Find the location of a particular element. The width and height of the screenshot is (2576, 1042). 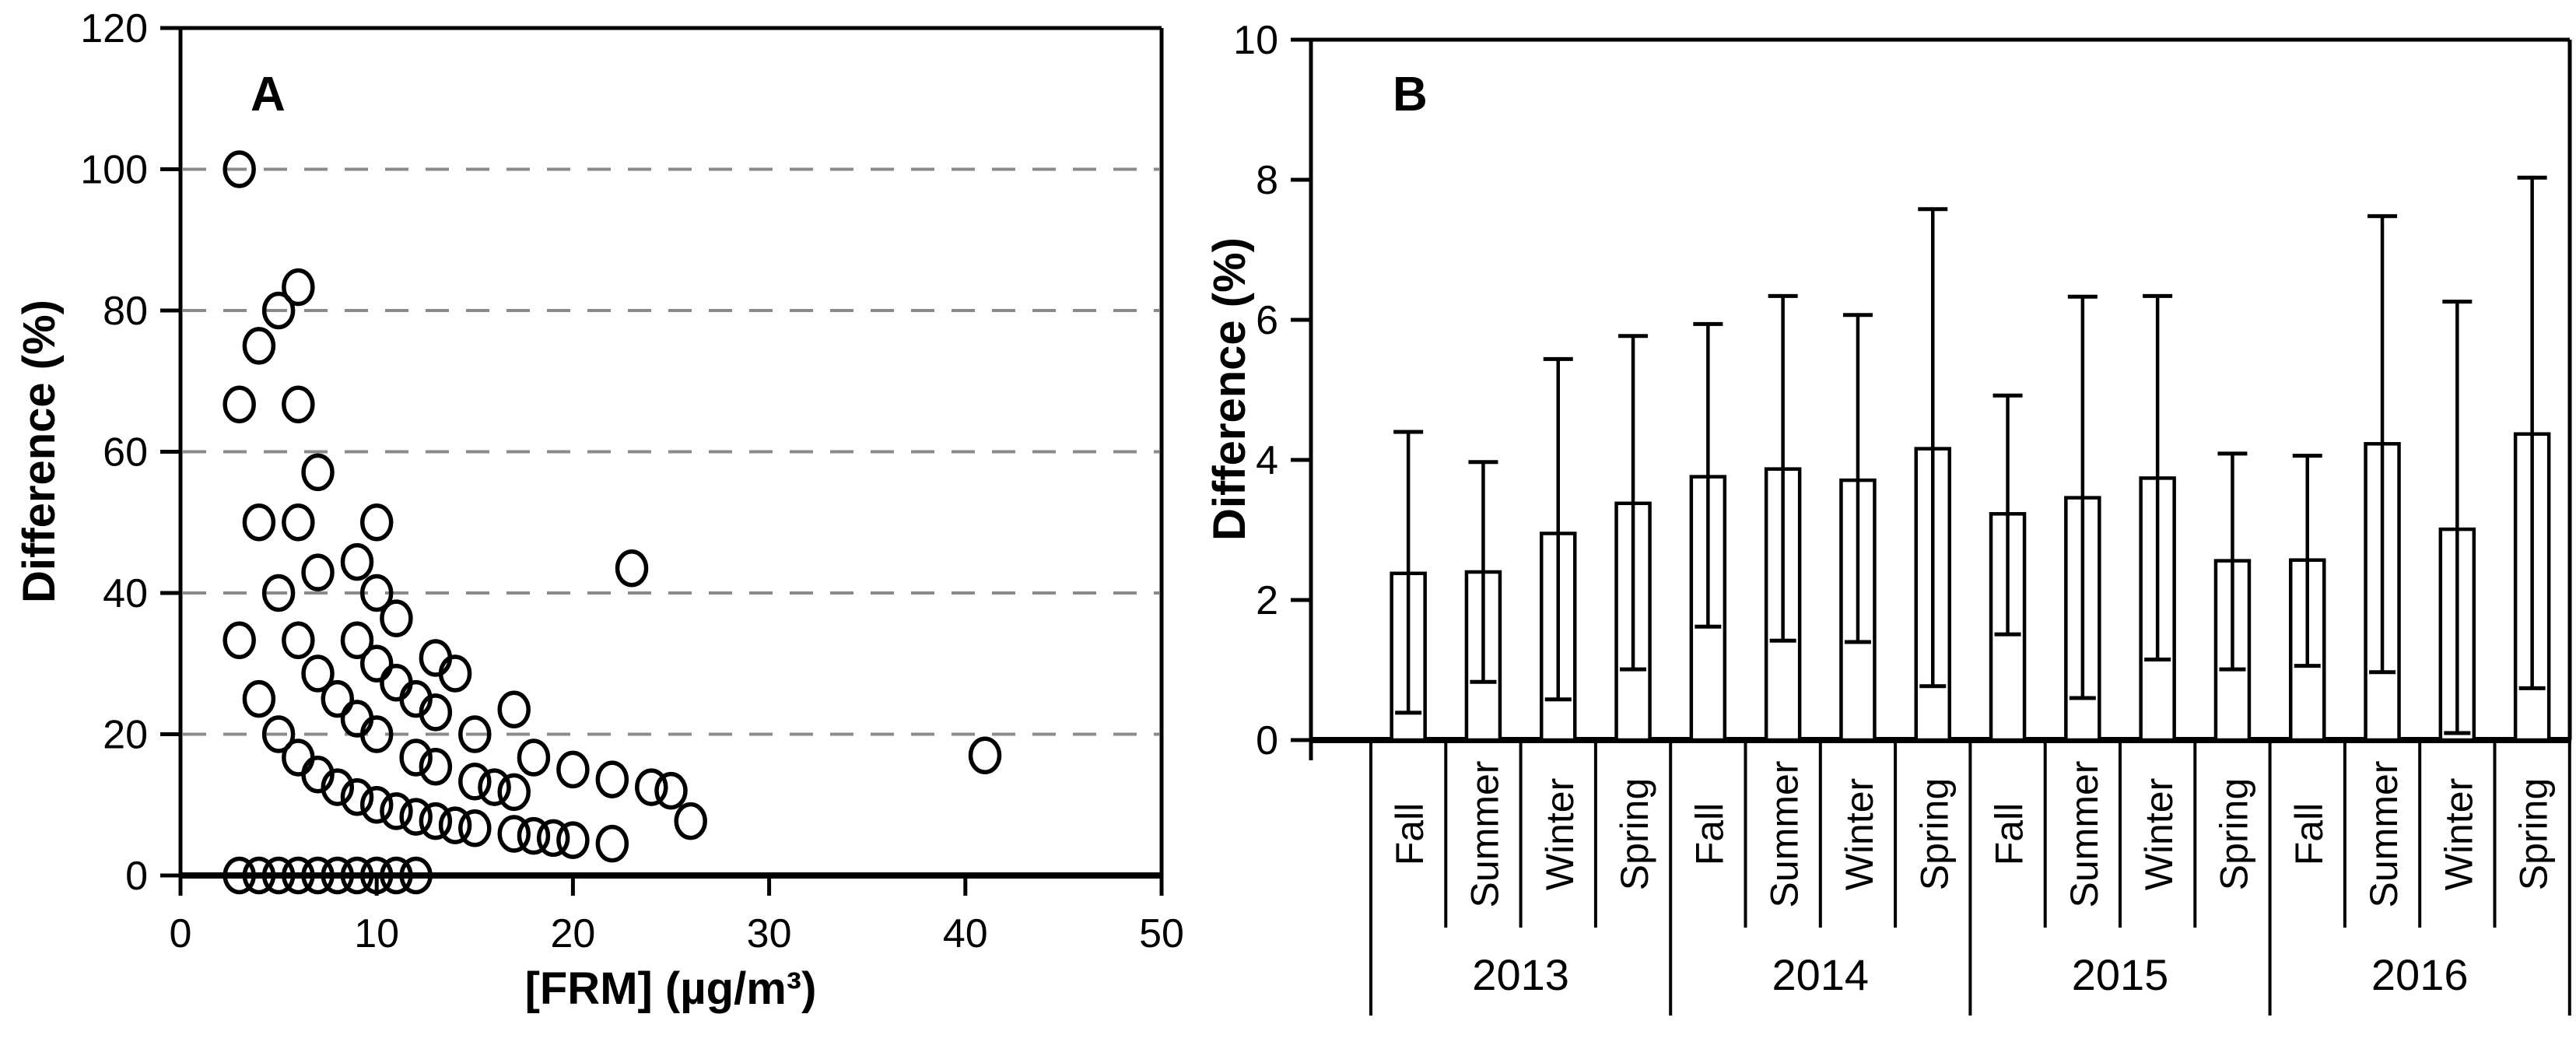

y-tick-label: 20 is located at coordinates (125, 735).